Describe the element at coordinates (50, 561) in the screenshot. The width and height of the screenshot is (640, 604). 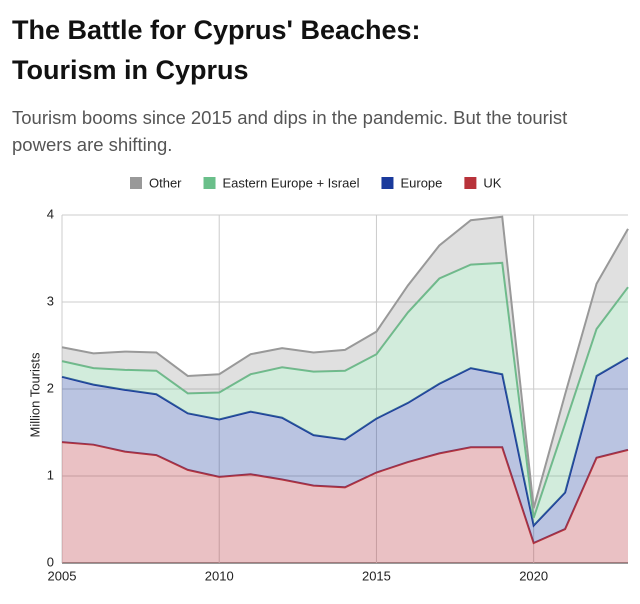
I see `y-tick-label: 0` at that location.